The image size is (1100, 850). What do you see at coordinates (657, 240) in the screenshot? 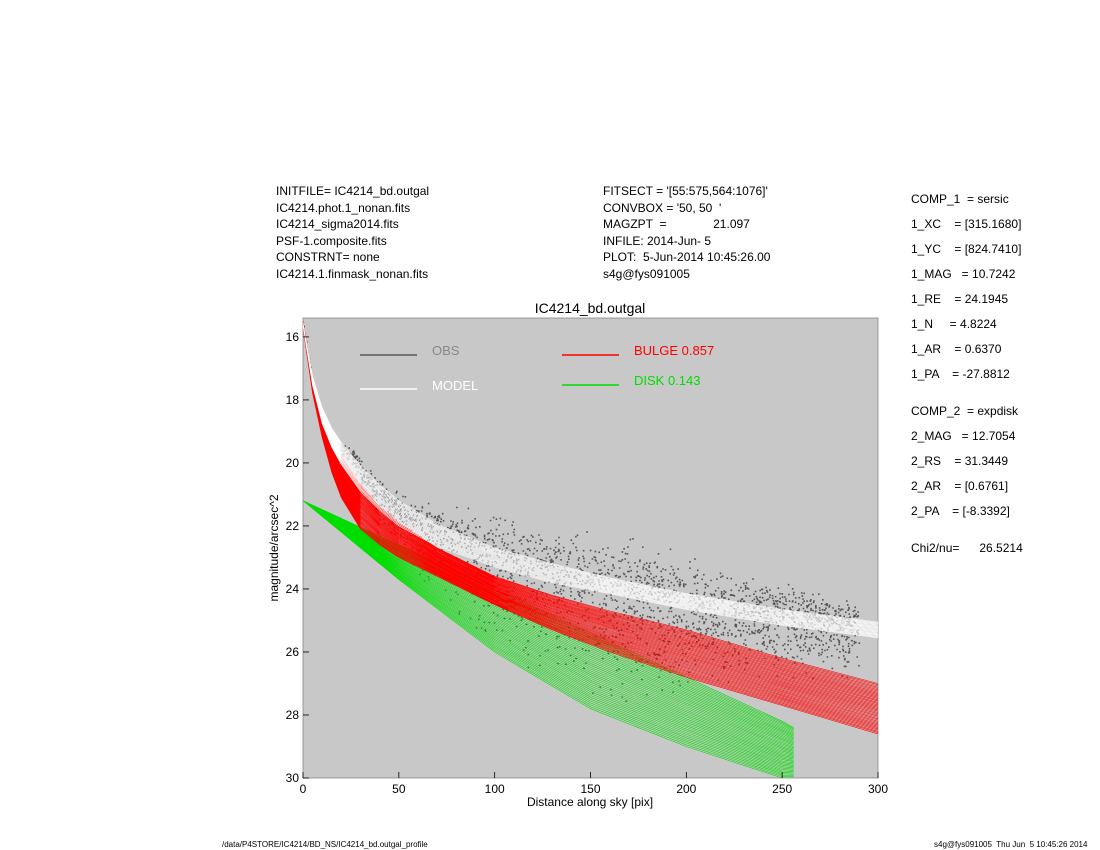
I see `infile-line: INFILE: 2014-Jun- 5` at bounding box center [657, 240].